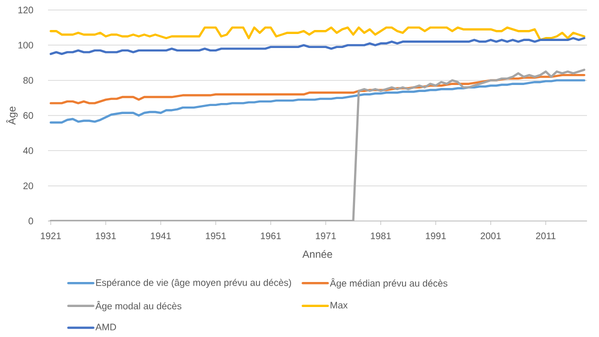 The width and height of the screenshot is (599, 337). Describe the element at coordinates (31, 221) in the screenshot. I see `y-tick-label: 0` at that location.